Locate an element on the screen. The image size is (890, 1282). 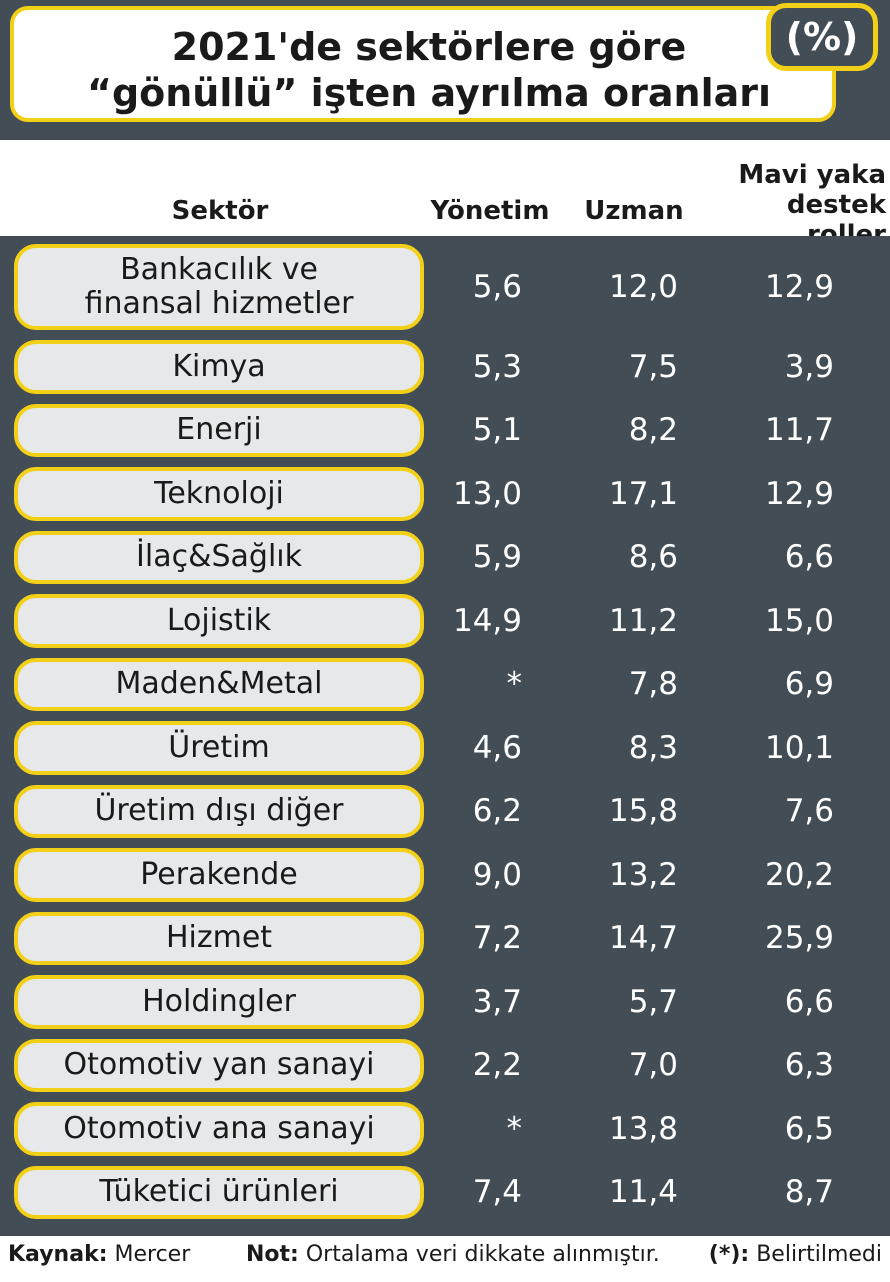
cell-yonetim: 3,7 is located at coordinates (497, 1001).